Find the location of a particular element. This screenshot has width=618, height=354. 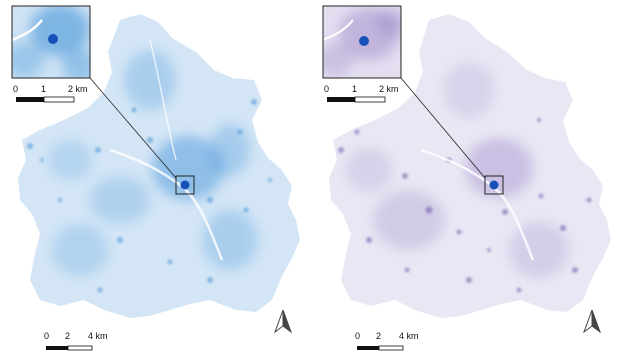

road-line is located at coordinates (163, 100).